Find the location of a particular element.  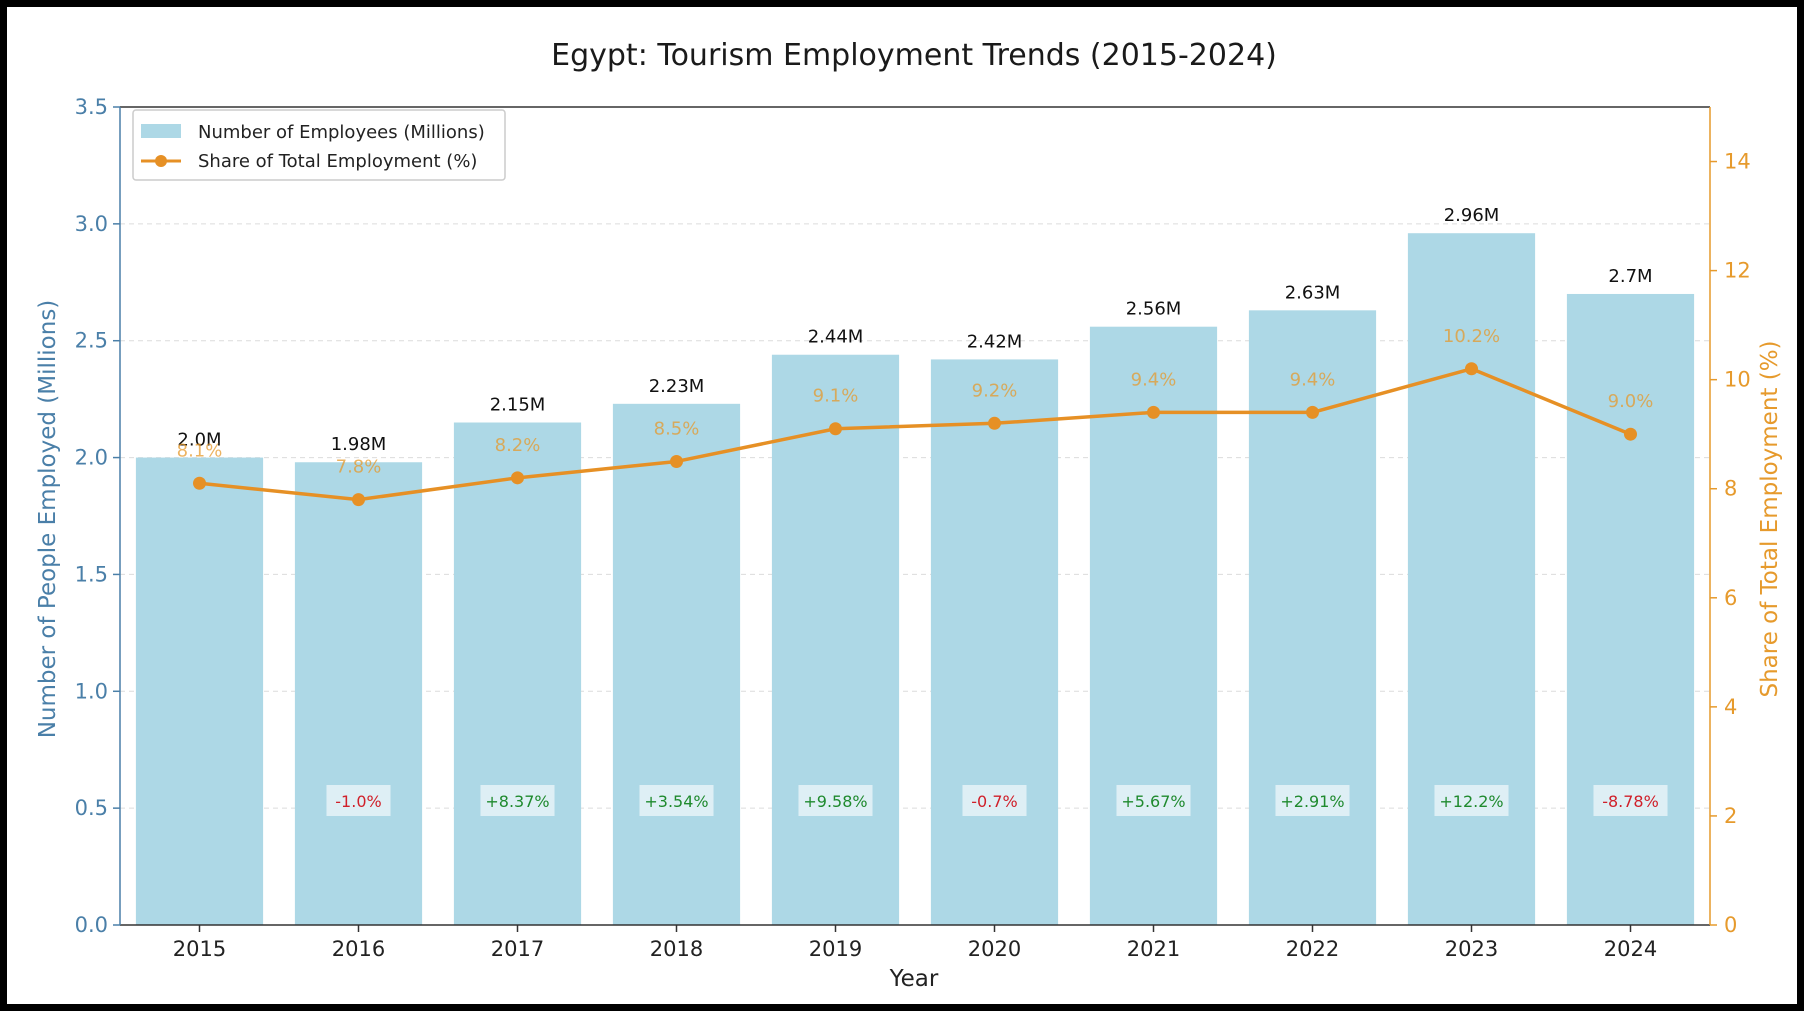

bar-value-label: 2.56M is located at coordinates (1154, 309).